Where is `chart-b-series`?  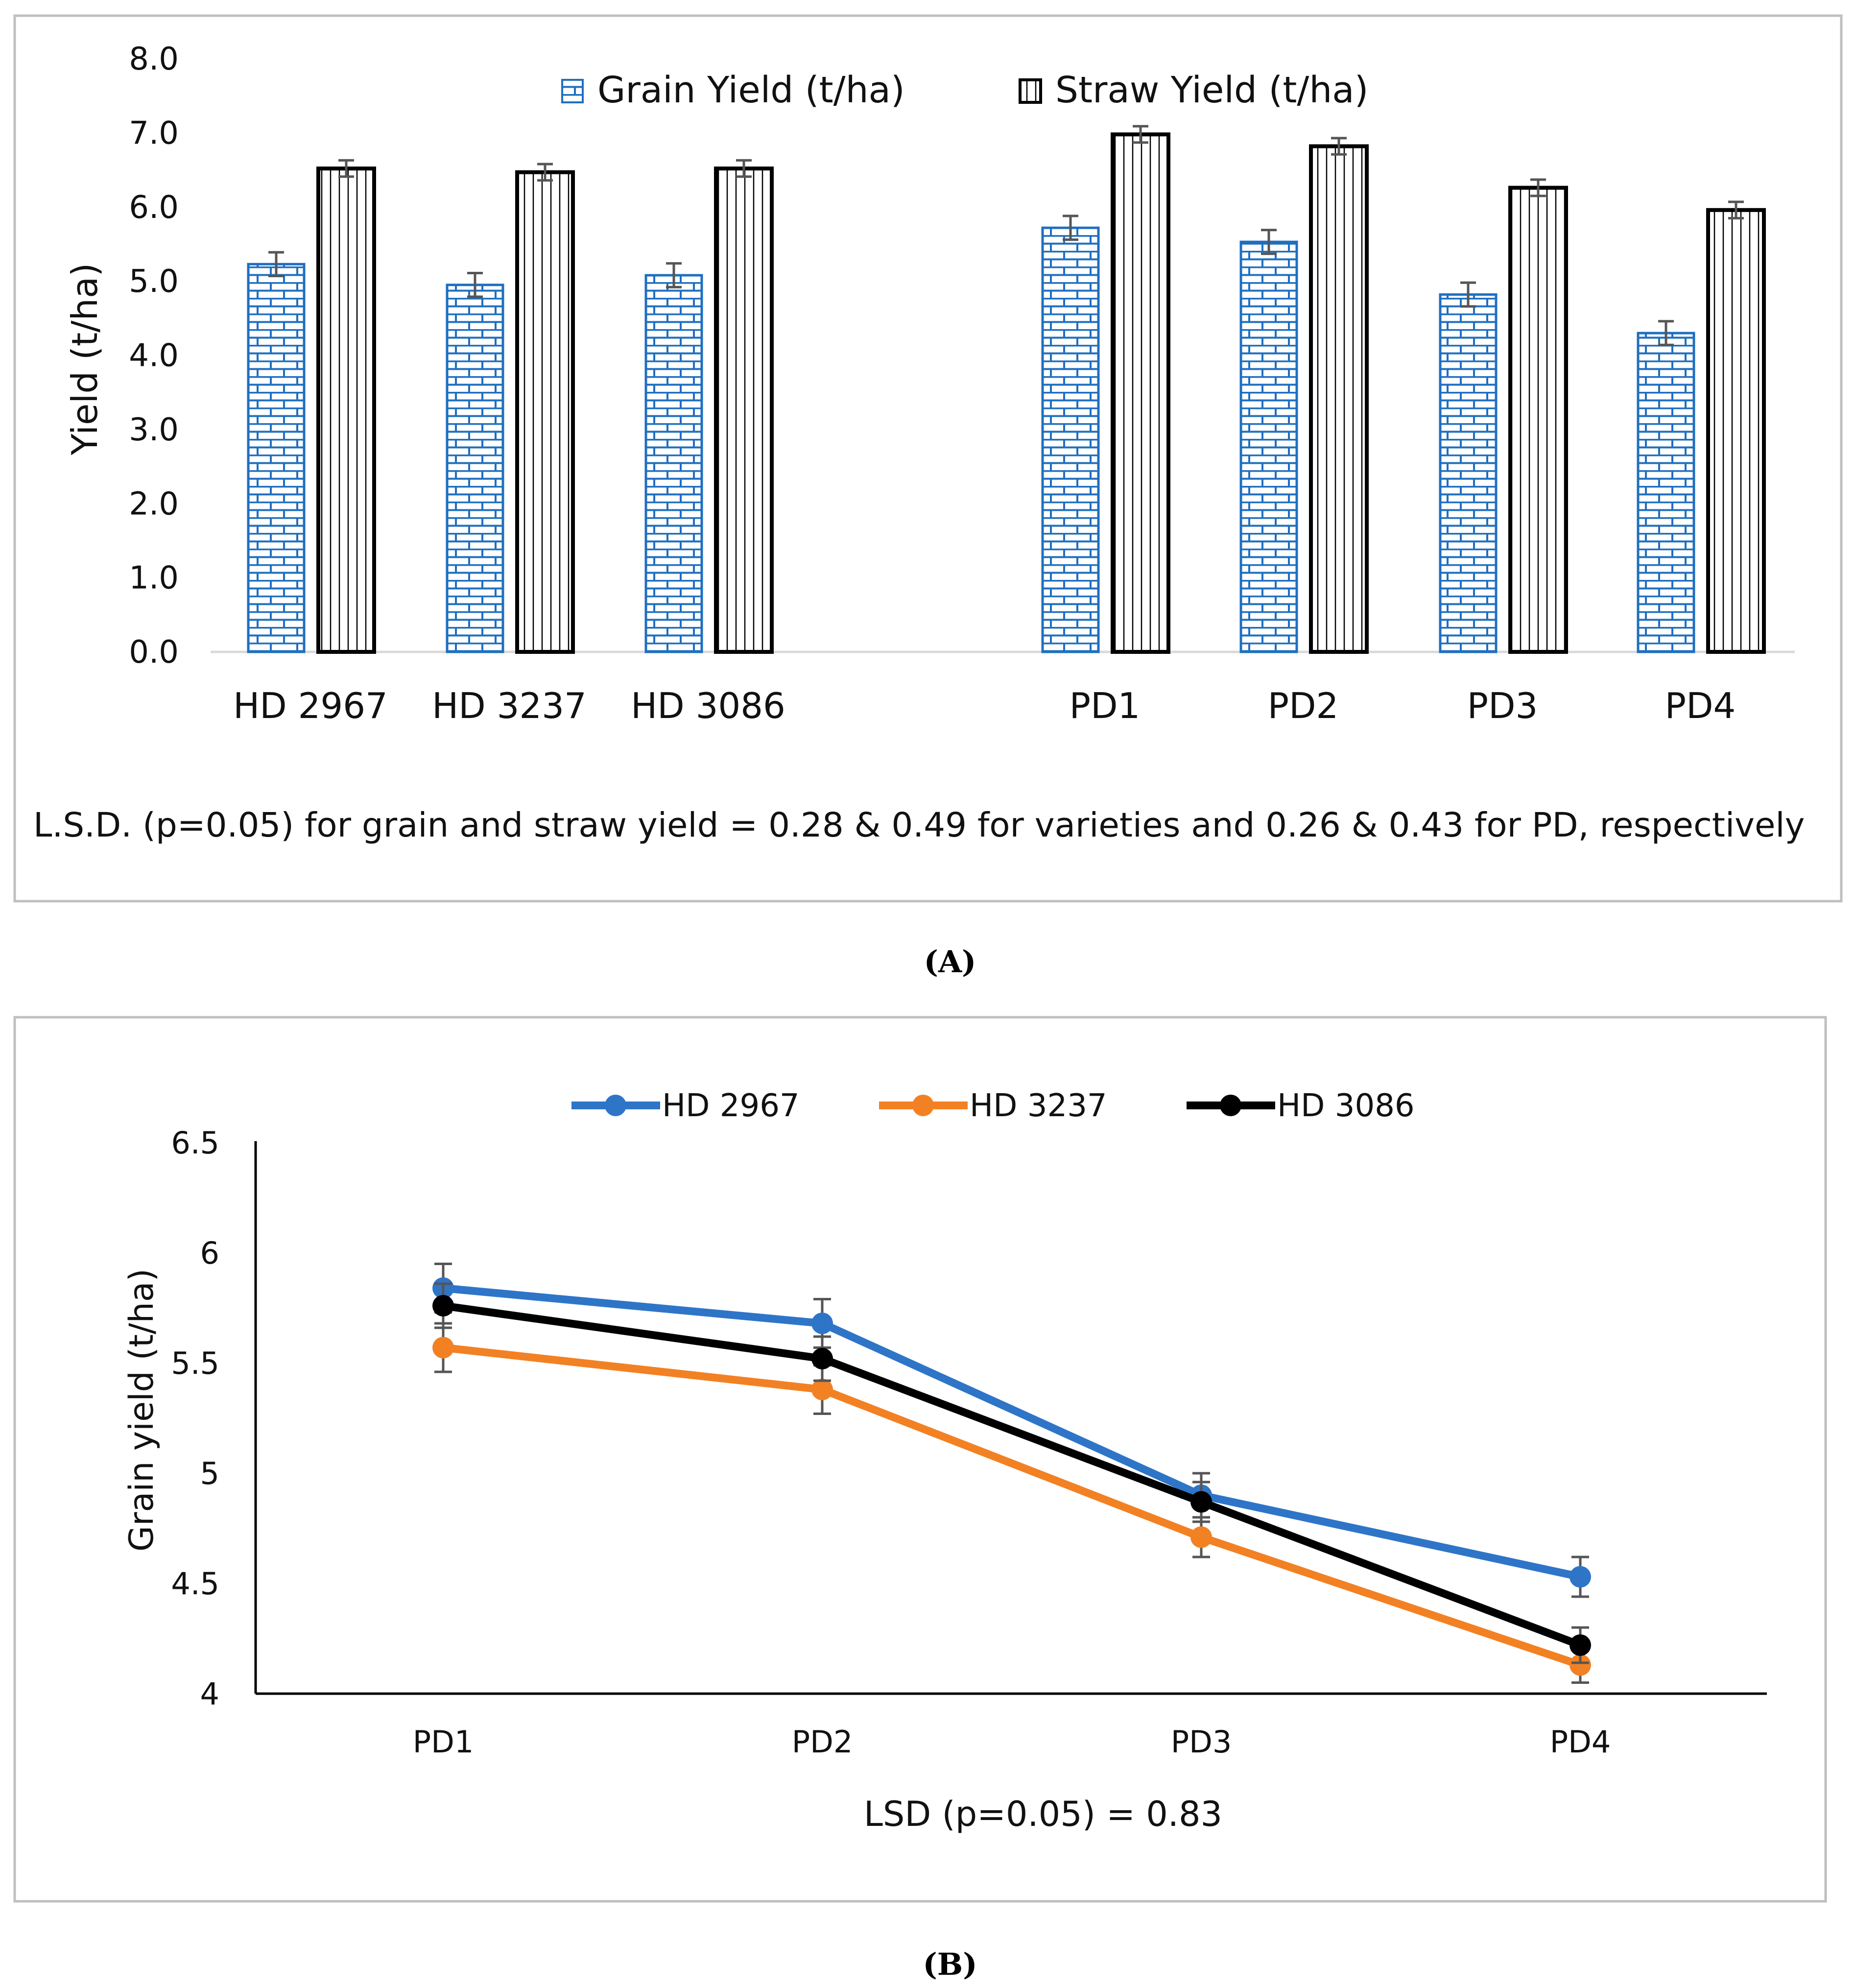
chart-b-series is located at coordinates (1011, 1473).